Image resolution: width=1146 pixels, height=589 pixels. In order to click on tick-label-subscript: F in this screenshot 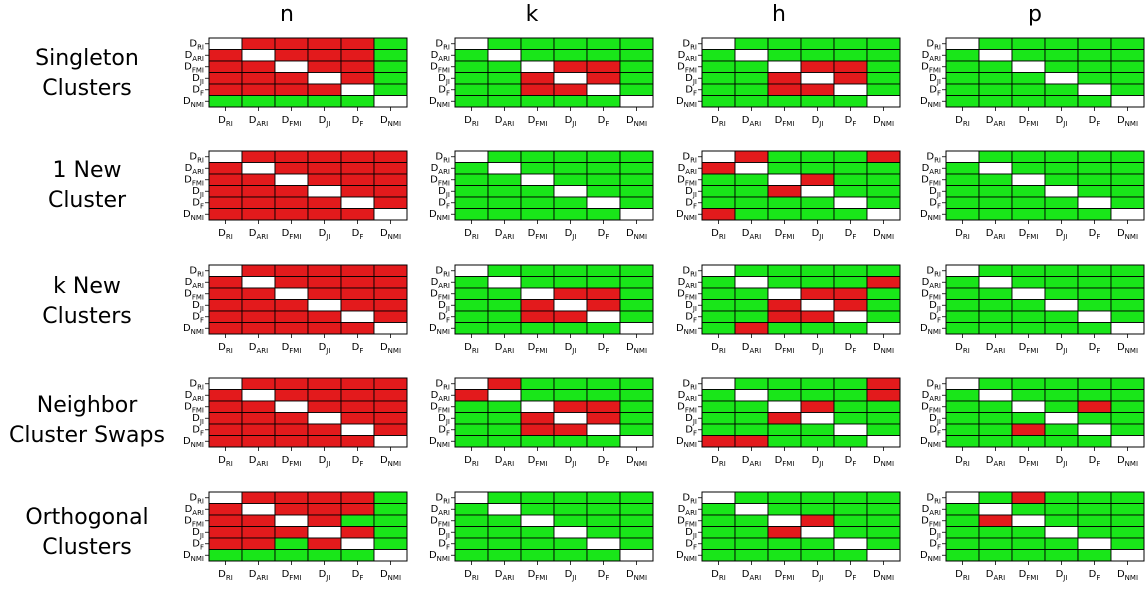, I will do `click(854, 351)`.